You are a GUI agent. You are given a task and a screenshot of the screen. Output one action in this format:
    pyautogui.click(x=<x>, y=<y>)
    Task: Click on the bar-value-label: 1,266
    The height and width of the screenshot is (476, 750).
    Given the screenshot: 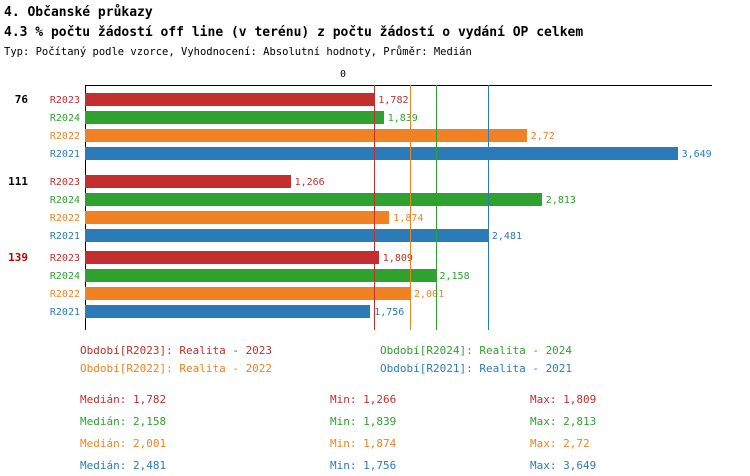 What is the action you would take?
    pyautogui.click(x=309, y=182)
    